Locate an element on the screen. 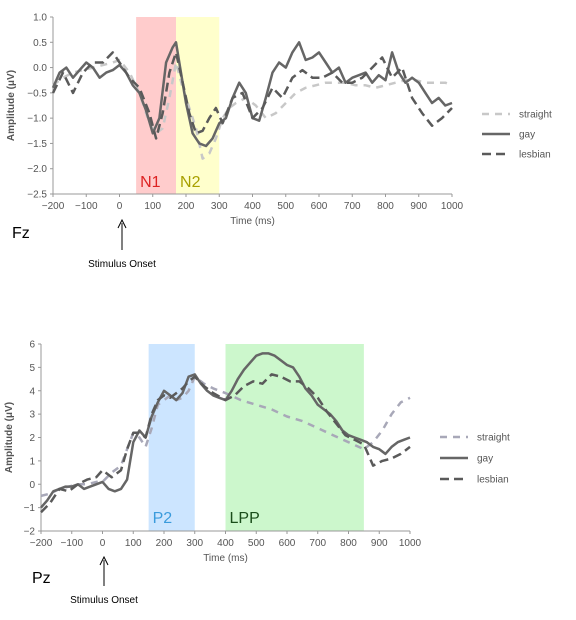  series-line-gay is located at coordinates (252, 94).